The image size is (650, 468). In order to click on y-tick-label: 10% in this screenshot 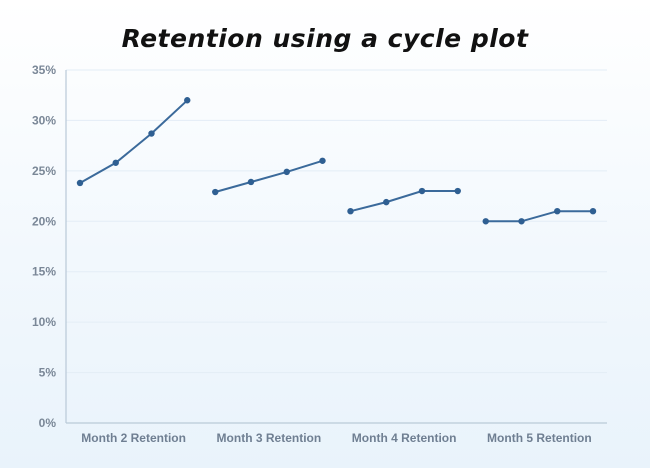, I will do `click(44, 322)`.